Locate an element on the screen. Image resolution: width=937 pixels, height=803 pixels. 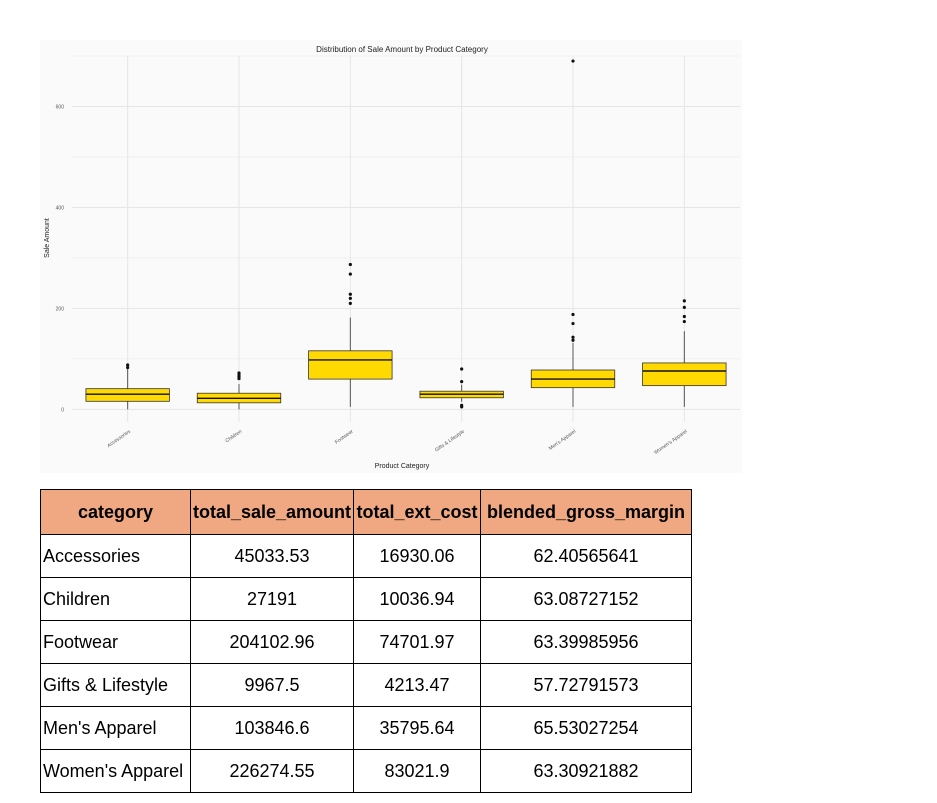
cell-total-sale-amount: 204102.96 is located at coordinates (272, 642).